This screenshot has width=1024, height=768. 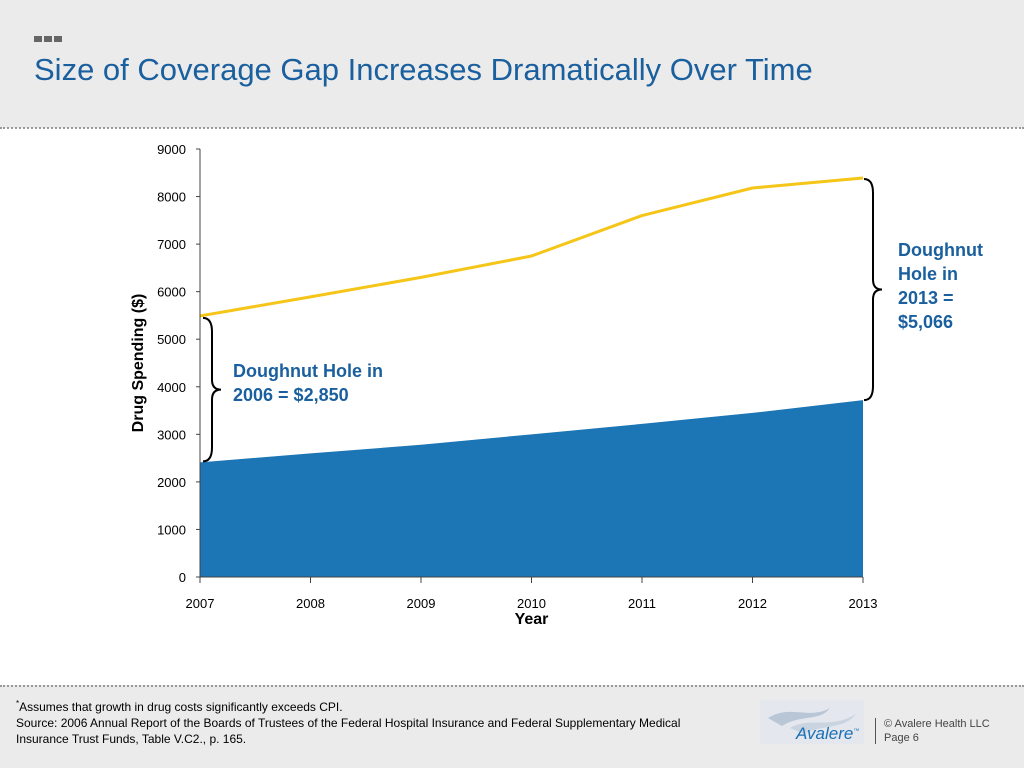 What do you see at coordinates (512, 128) in the screenshot?
I see `header-divider` at bounding box center [512, 128].